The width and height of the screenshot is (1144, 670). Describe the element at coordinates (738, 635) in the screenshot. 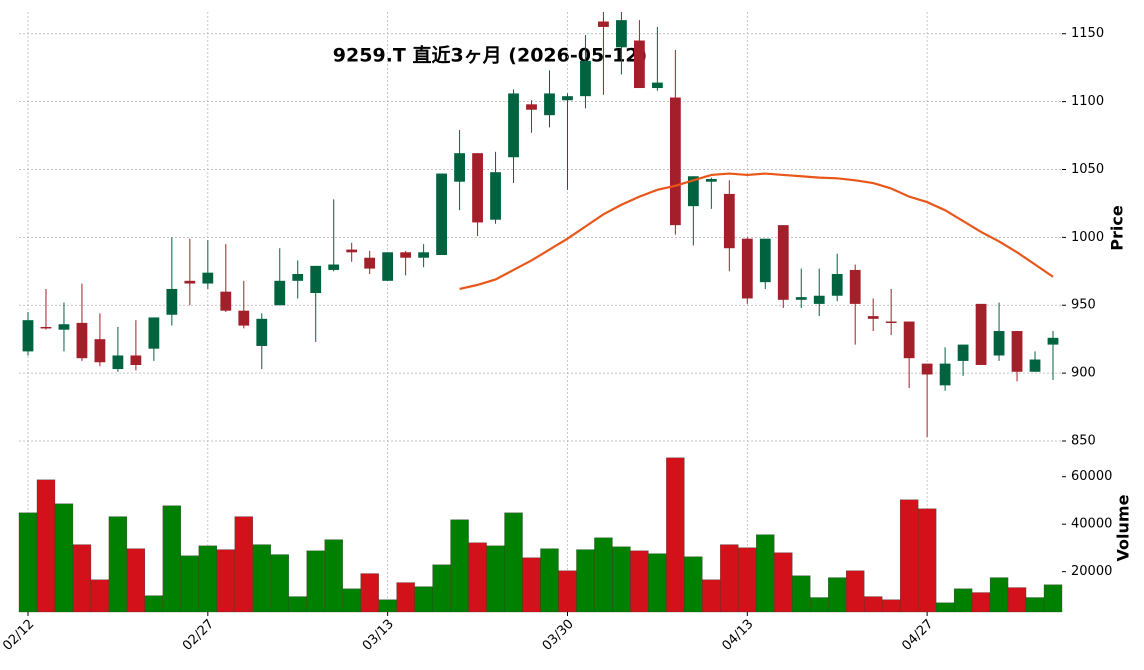

I see `x-tick-label: 04/13` at that location.